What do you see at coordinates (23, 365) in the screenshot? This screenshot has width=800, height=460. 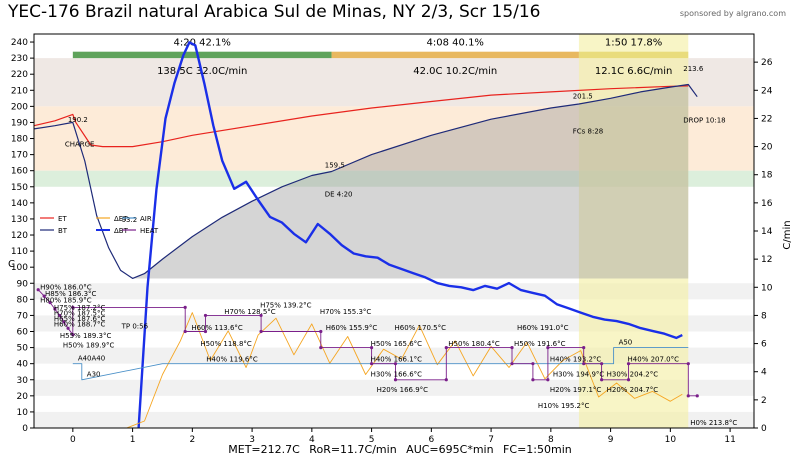 I see `y-tick-label: 40` at bounding box center [23, 365].